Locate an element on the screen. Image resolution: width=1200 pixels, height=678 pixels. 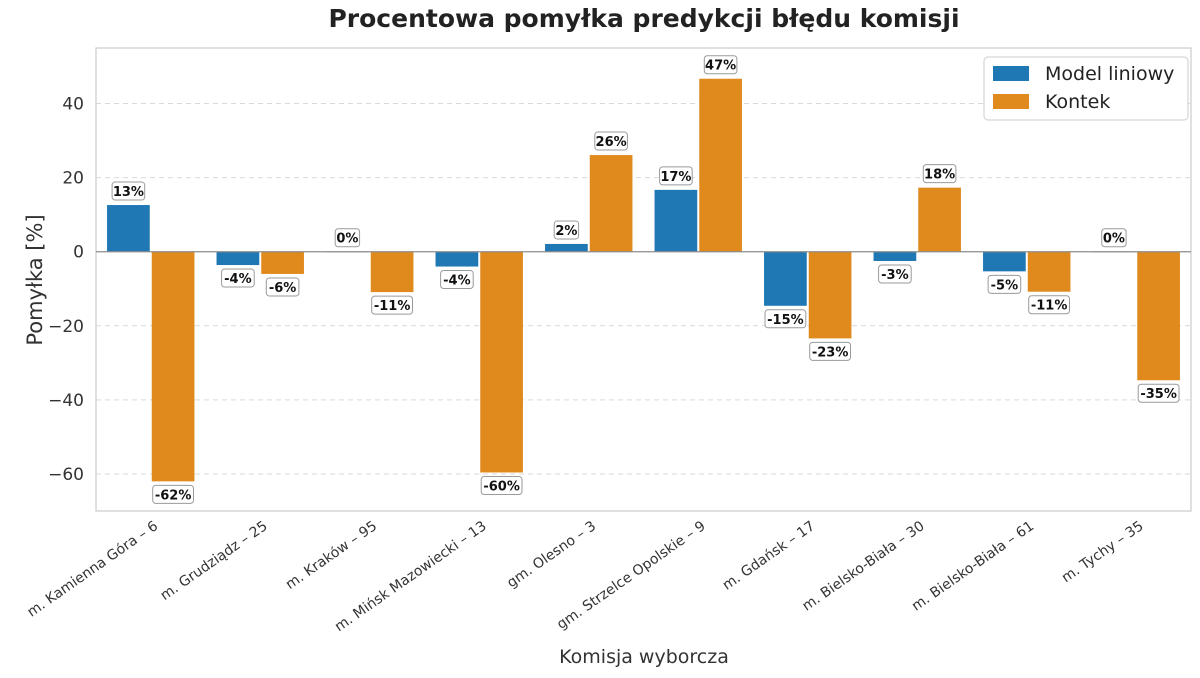
data-label-model-liniowy-4: 2% is located at coordinates (566, 230).